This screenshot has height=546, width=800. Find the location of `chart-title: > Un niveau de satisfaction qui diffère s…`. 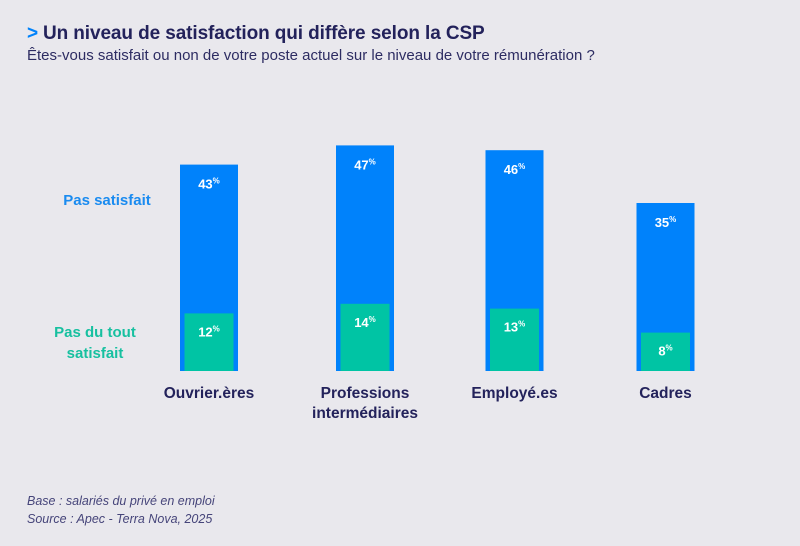

chart-title: > Un niveau de satisfaction qui diffère s… is located at coordinates (256, 34).